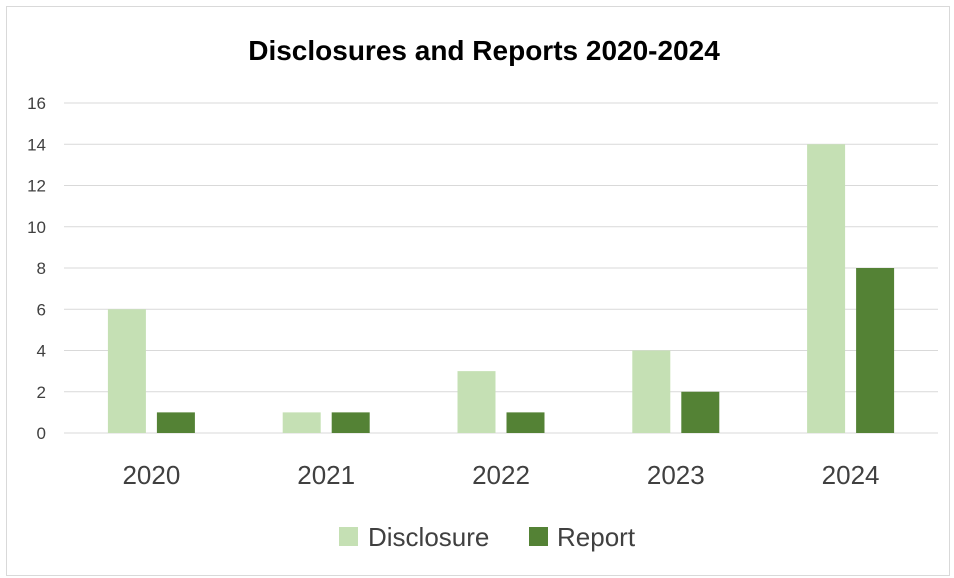  I want to click on bar-report-2021, so click(350, 422).